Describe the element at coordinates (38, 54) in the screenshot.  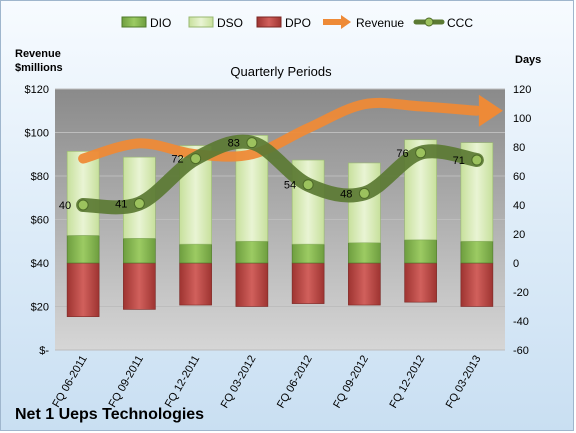
I see `left-axis-title-line1: Revenue` at that location.